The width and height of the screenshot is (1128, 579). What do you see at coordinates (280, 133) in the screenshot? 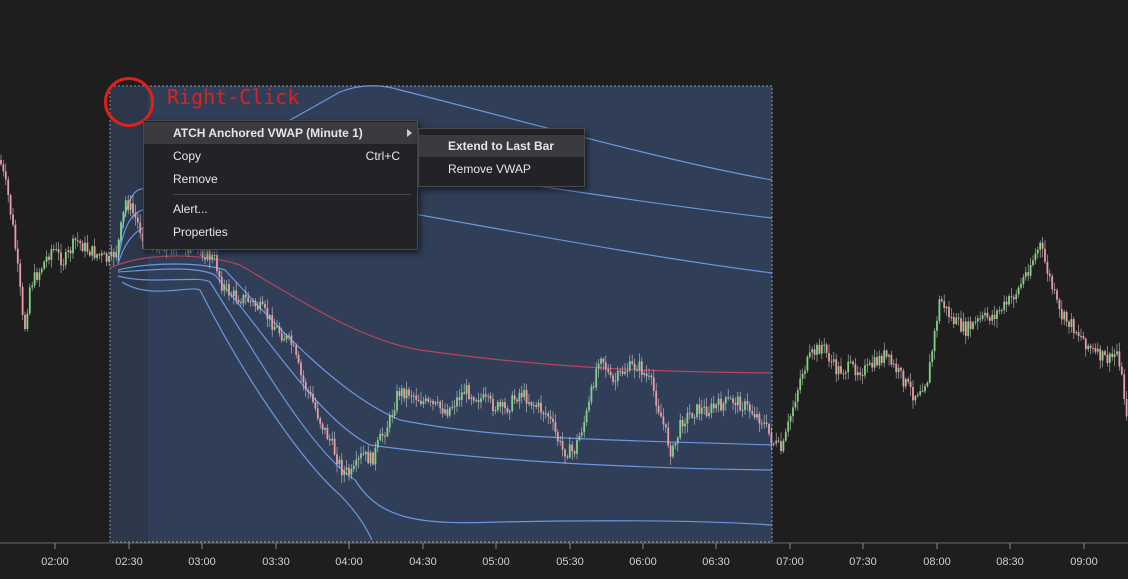
I see `menu-item-anchored-vwap: ATCH Anchored VWAP (Minute 1)` at bounding box center [280, 133].